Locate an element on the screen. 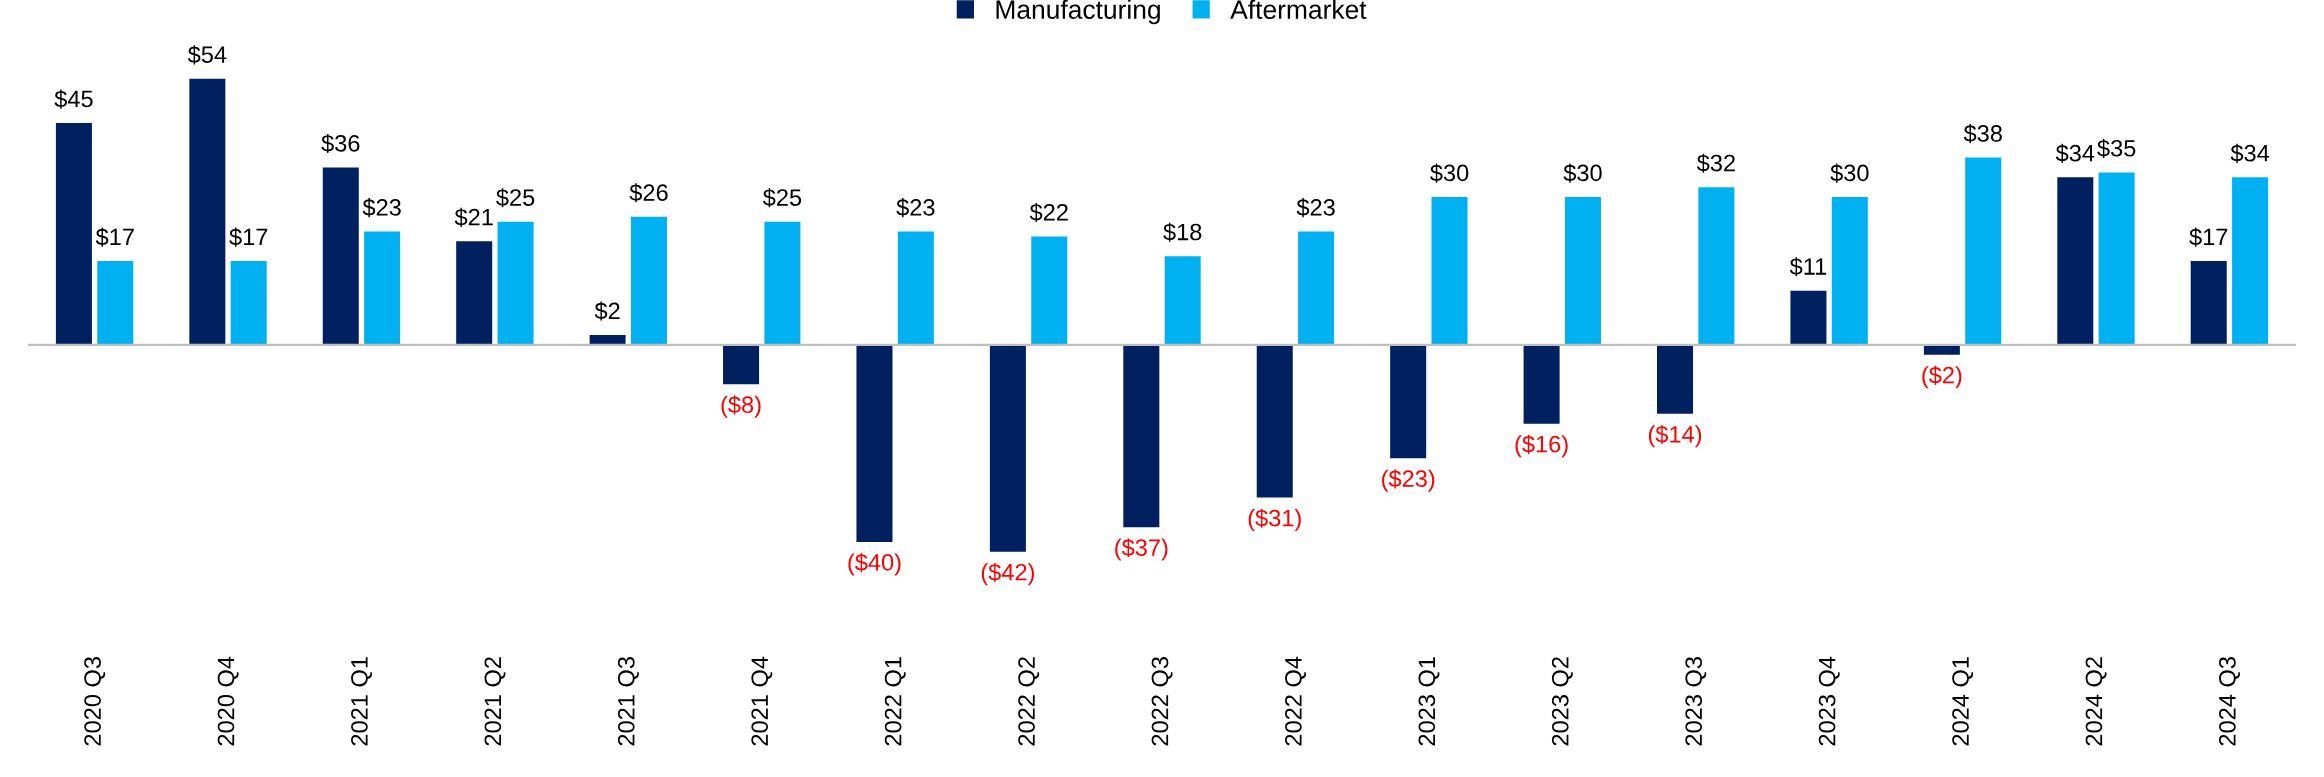 This screenshot has height=777, width=2324. x-tick-label: 2021 Q4 is located at coordinates (762, 701).